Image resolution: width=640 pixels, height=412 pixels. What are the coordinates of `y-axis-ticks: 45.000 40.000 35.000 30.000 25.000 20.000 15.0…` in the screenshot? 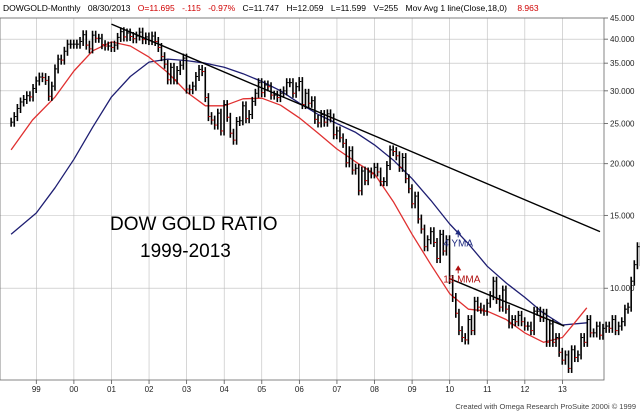 It's located at (619, 153).